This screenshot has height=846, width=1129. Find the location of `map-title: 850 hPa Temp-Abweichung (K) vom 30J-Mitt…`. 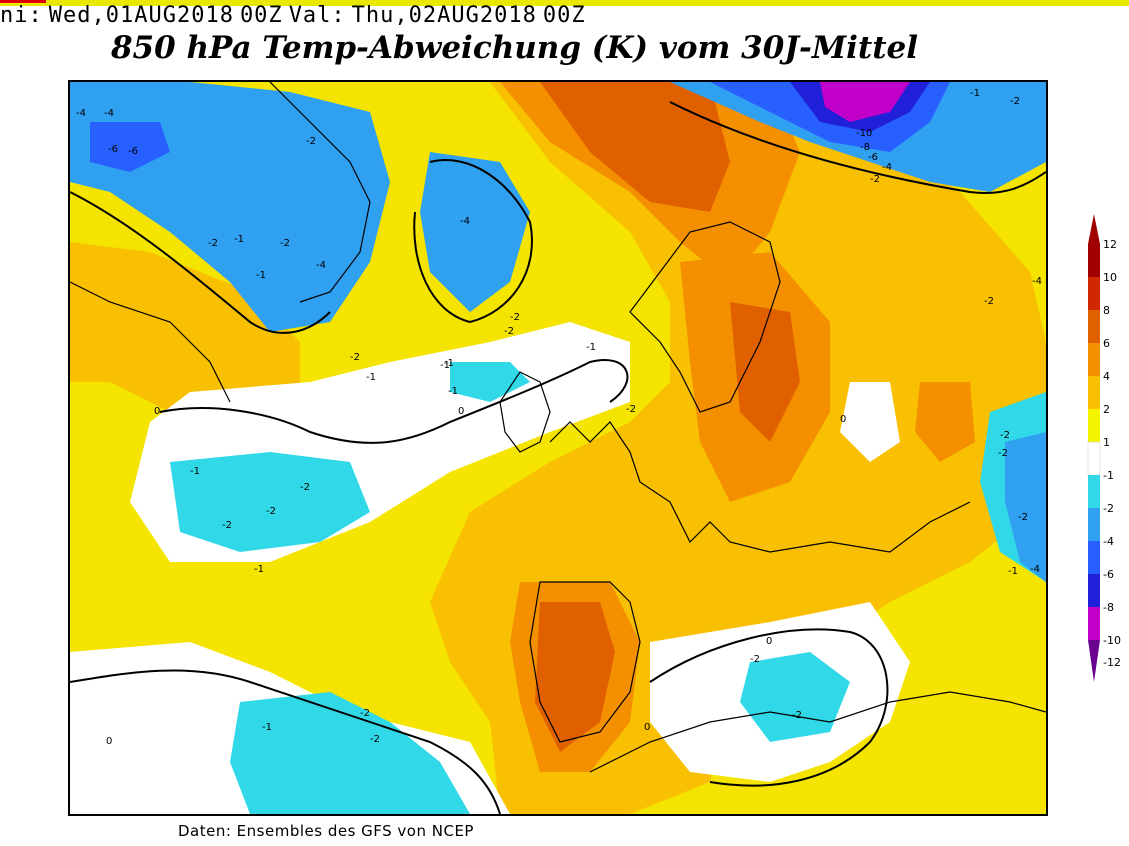

map-title: 850 hPa Temp-Abweichung (K) vom 30J-Mitt… is located at coordinates (514, 48).